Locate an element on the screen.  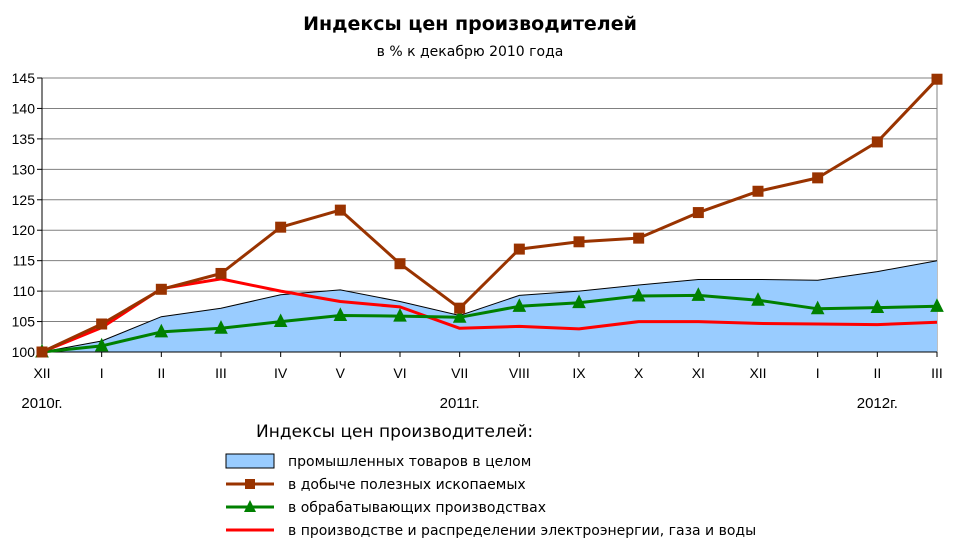
x-axis-ticks: XII I II III IV V VI VII VIII IX X XI XII I II III is located at coordinates (487, 373).